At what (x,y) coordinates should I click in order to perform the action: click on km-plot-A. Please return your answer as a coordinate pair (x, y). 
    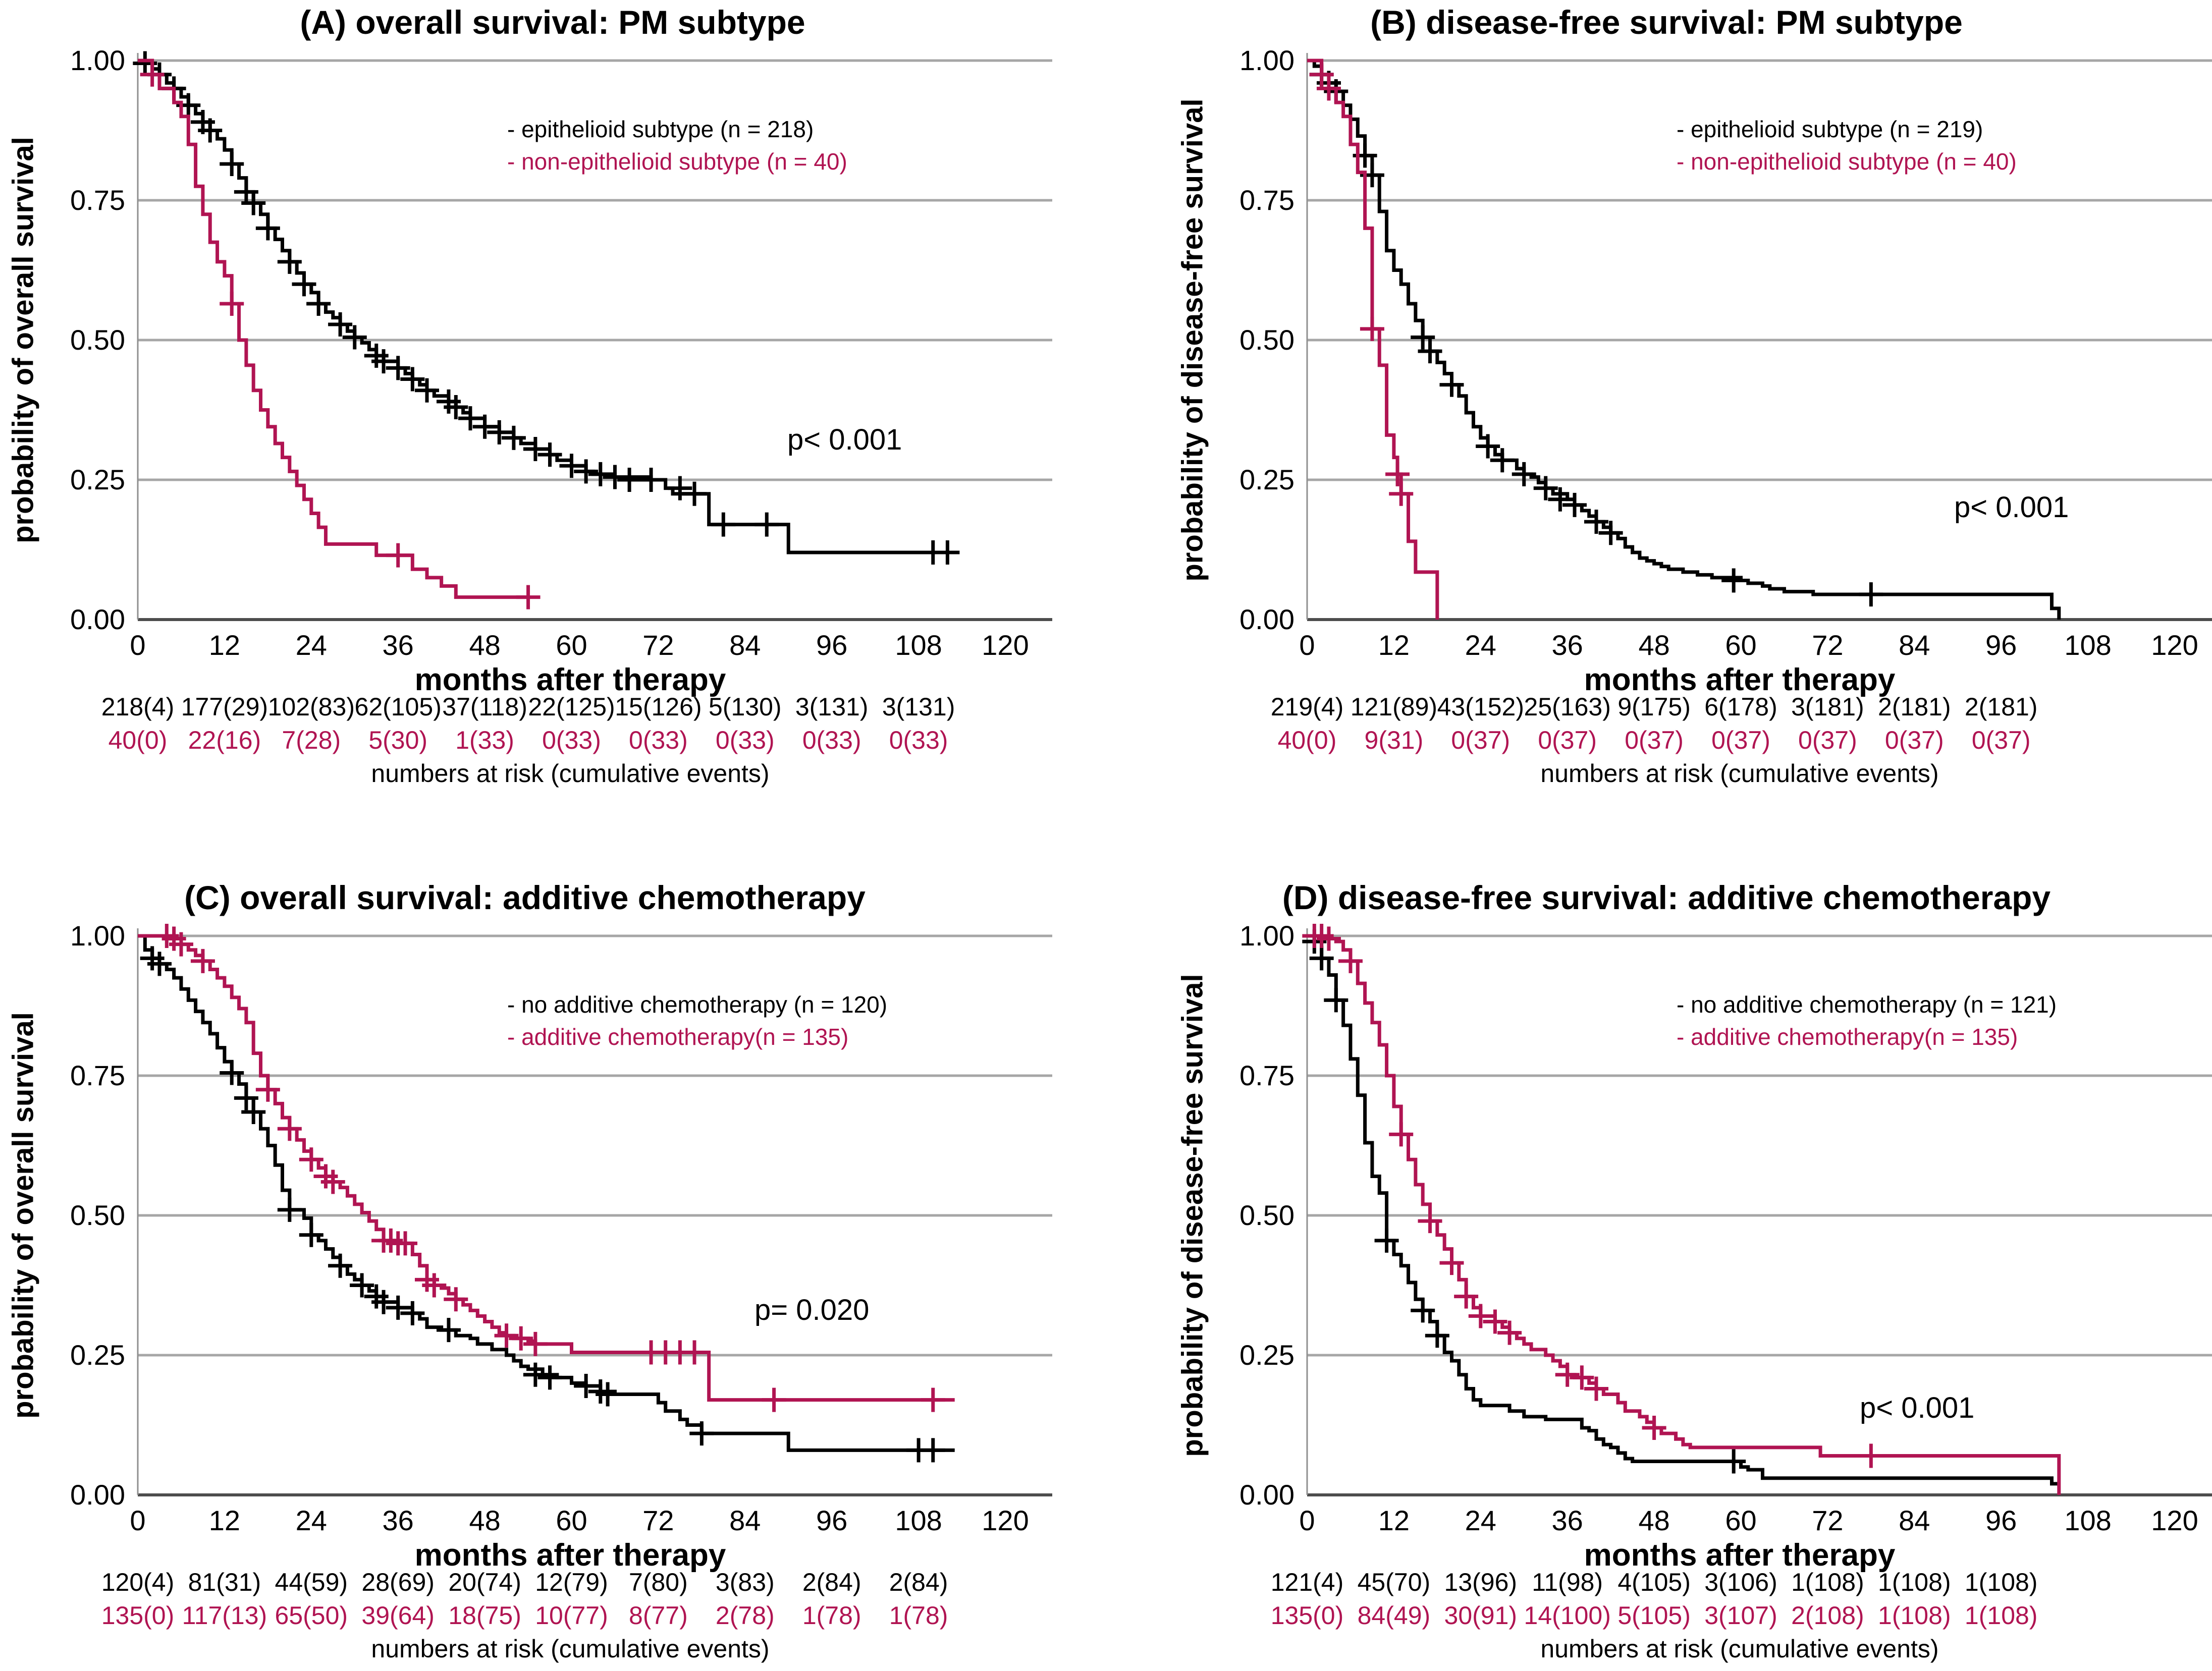
    Looking at the image, I should click on (592, 336).